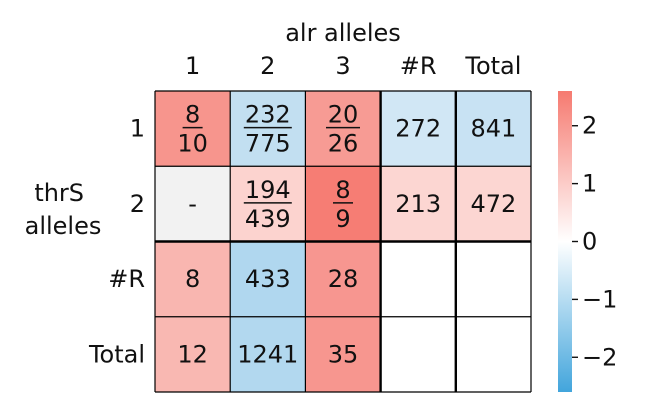 The height and width of the screenshot is (416, 652). I want to click on cell-numerator: 20, so click(343, 115).